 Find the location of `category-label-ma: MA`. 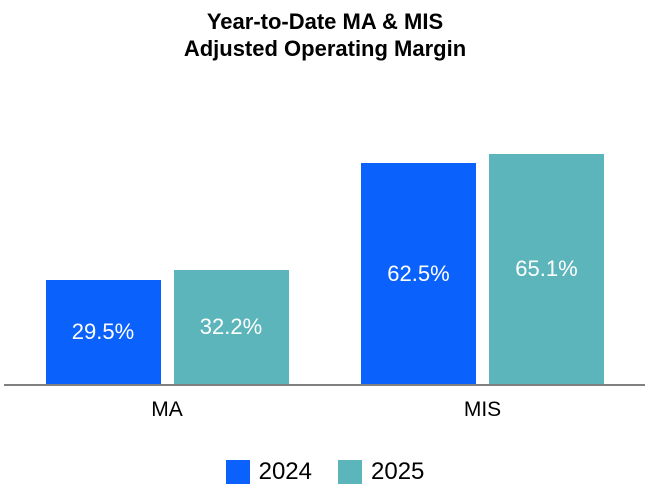

category-label-ma: MA is located at coordinates (167, 409).